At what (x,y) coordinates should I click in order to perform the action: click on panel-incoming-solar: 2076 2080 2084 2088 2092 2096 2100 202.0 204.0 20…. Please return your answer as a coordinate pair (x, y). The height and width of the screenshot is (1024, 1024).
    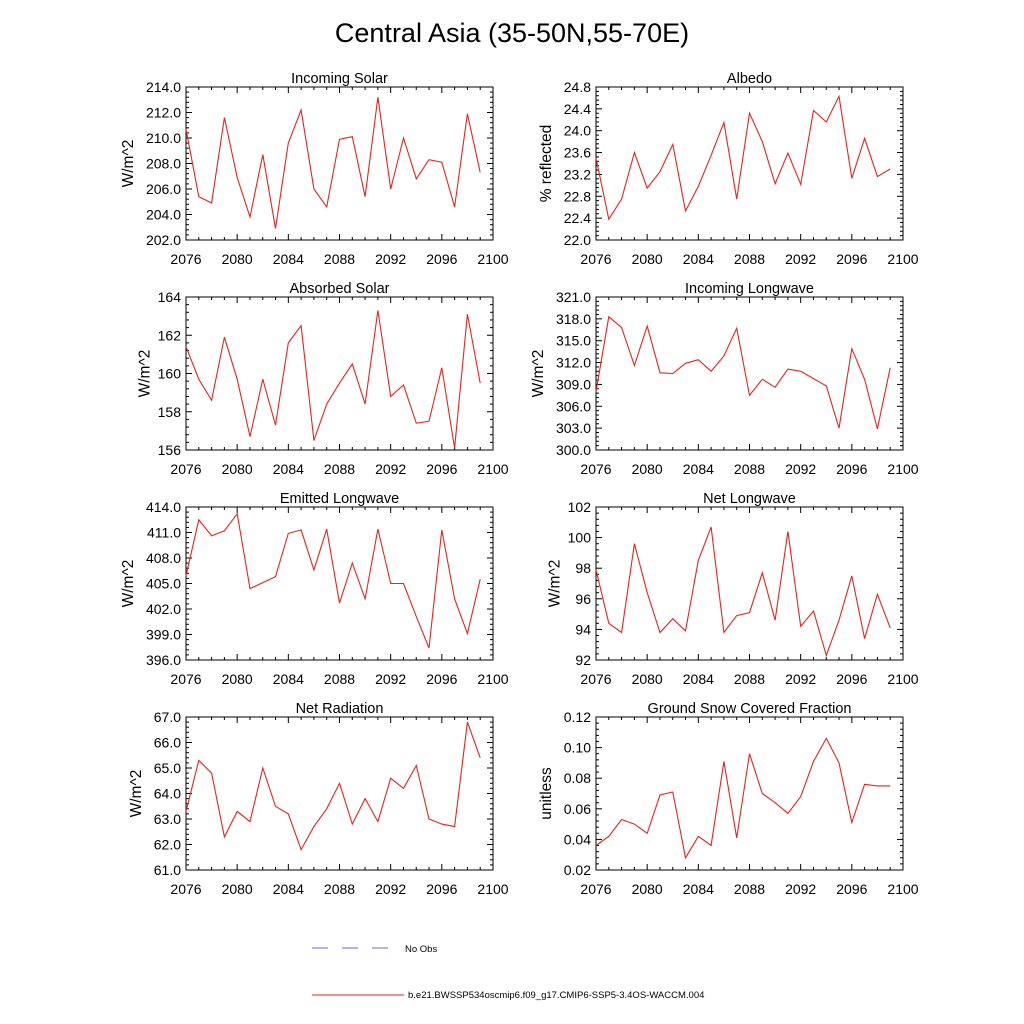
    Looking at the image, I should click on (314, 169).